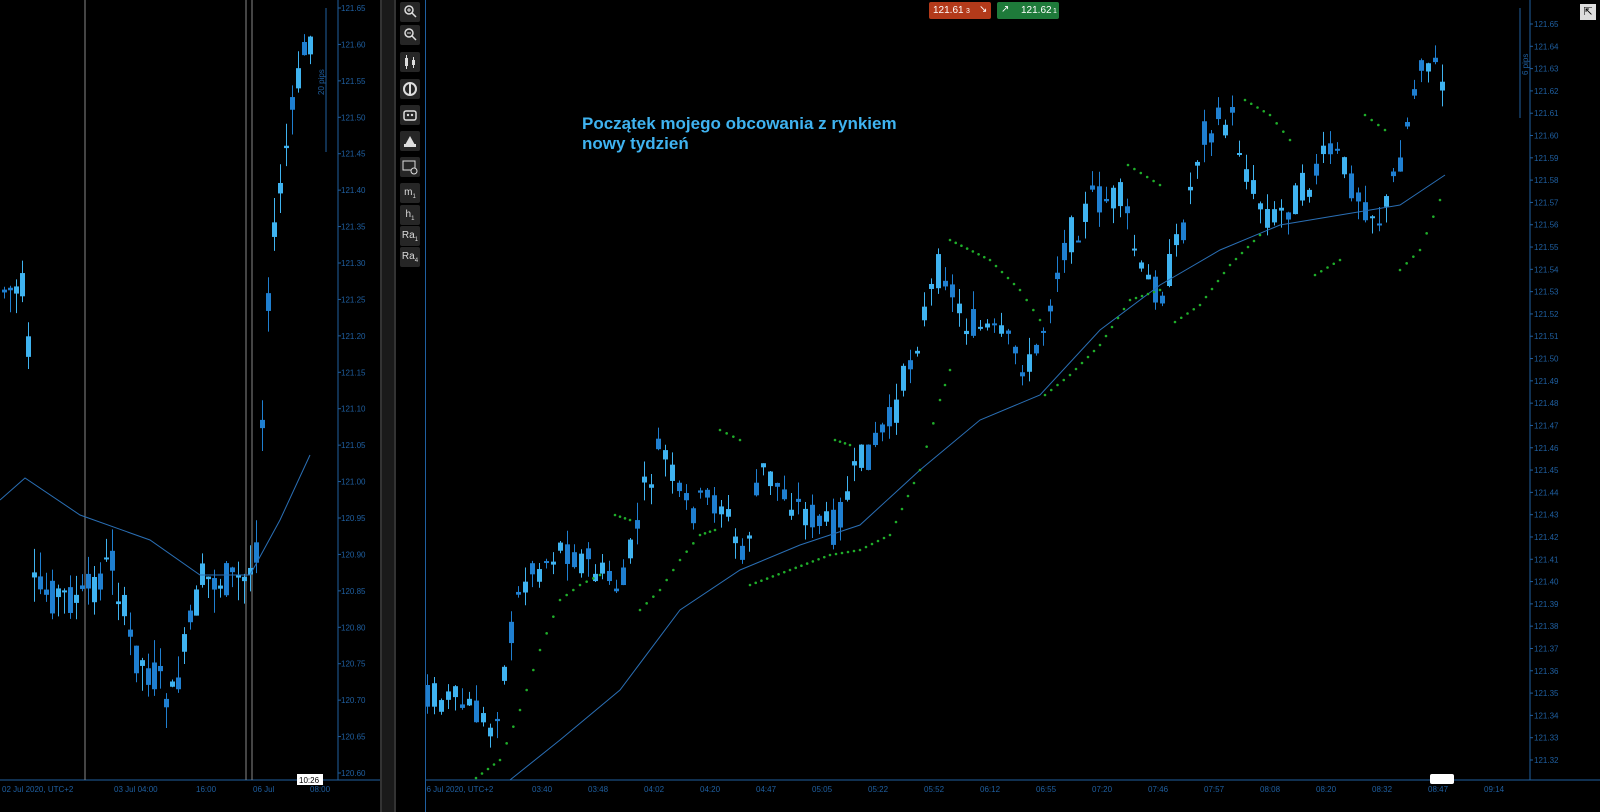 The width and height of the screenshot is (1600, 812). Describe the element at coordinates (410, 12) in the screenshot. I see `zoom-in-button` at that location.